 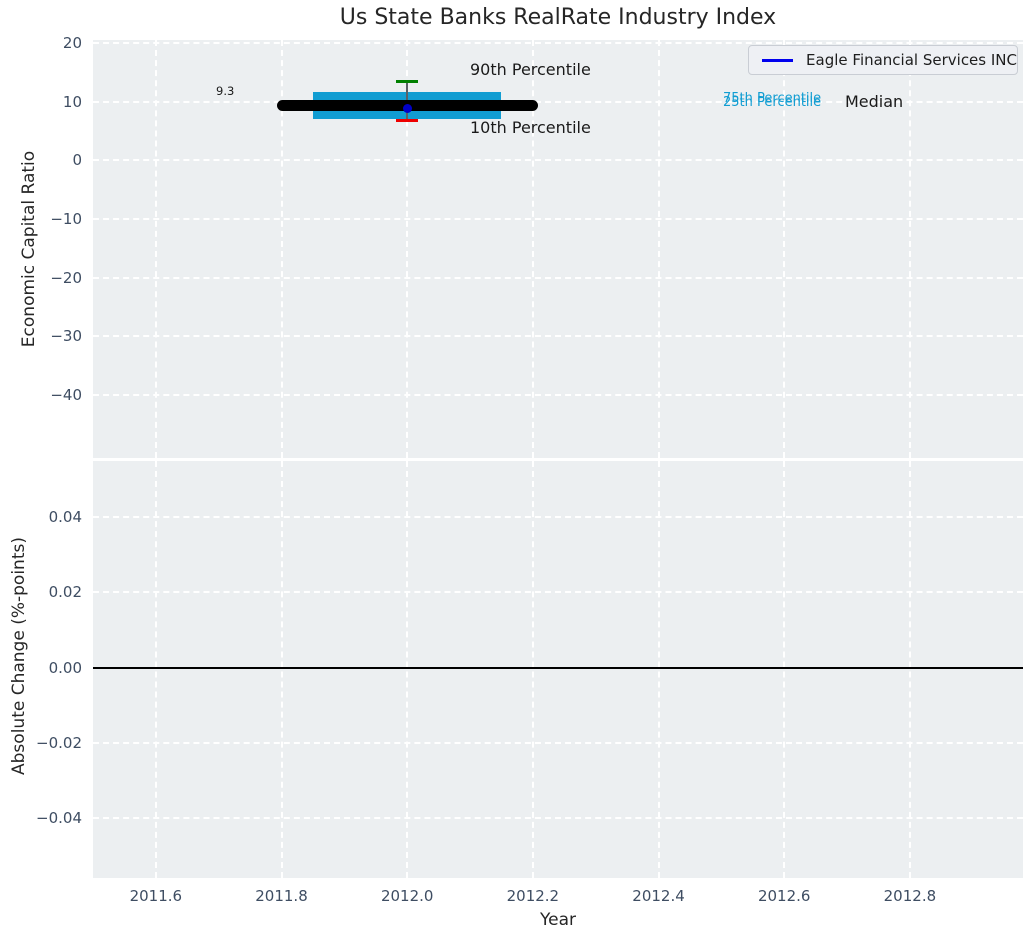 What do you see at coordinates (658, 896) in the screenshot?
I see `x-tick-label: 2012.4` at bounding box center [658, 896].